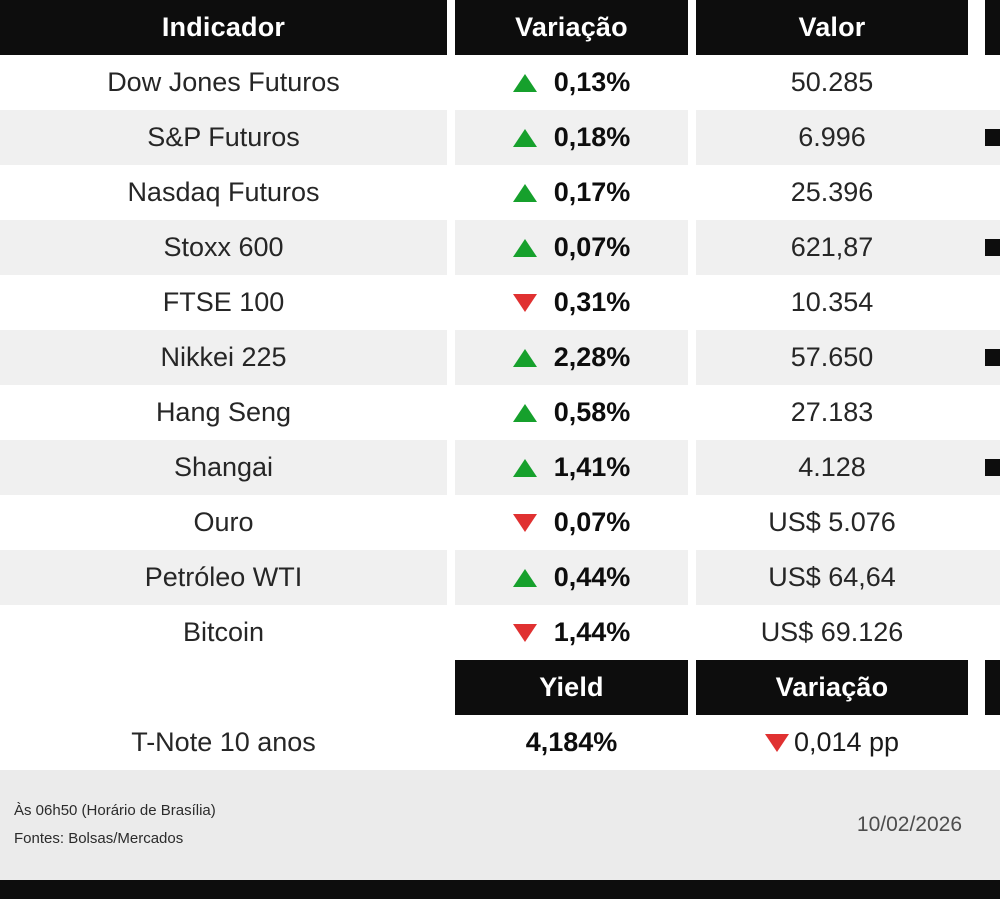 Image resolution: width=1000 pixels, height=899 pixels. I want to click on variation-cell: 0,44%, so click(571, 577).